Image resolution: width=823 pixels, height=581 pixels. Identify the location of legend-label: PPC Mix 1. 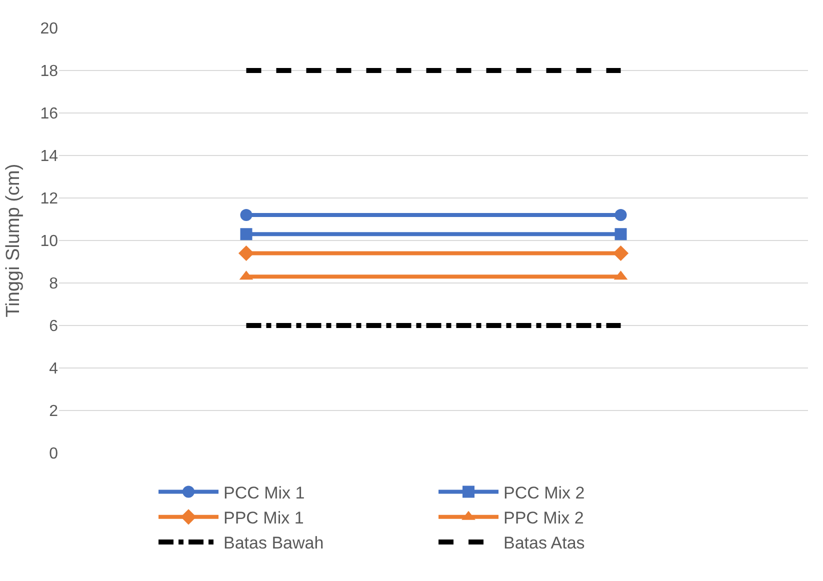
(264, 518).